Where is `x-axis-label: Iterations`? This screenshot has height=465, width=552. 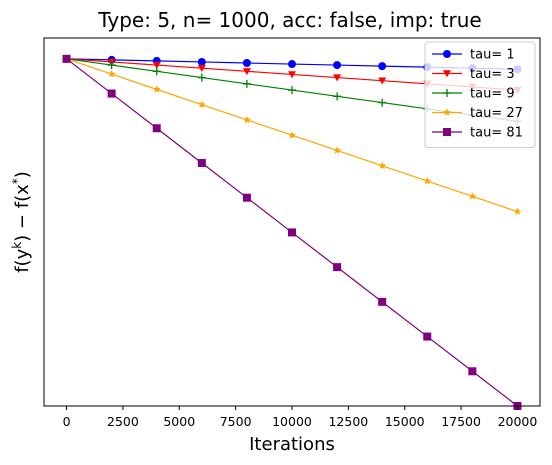 x-axis-label: Iterations is located at coordinates (292, 444).